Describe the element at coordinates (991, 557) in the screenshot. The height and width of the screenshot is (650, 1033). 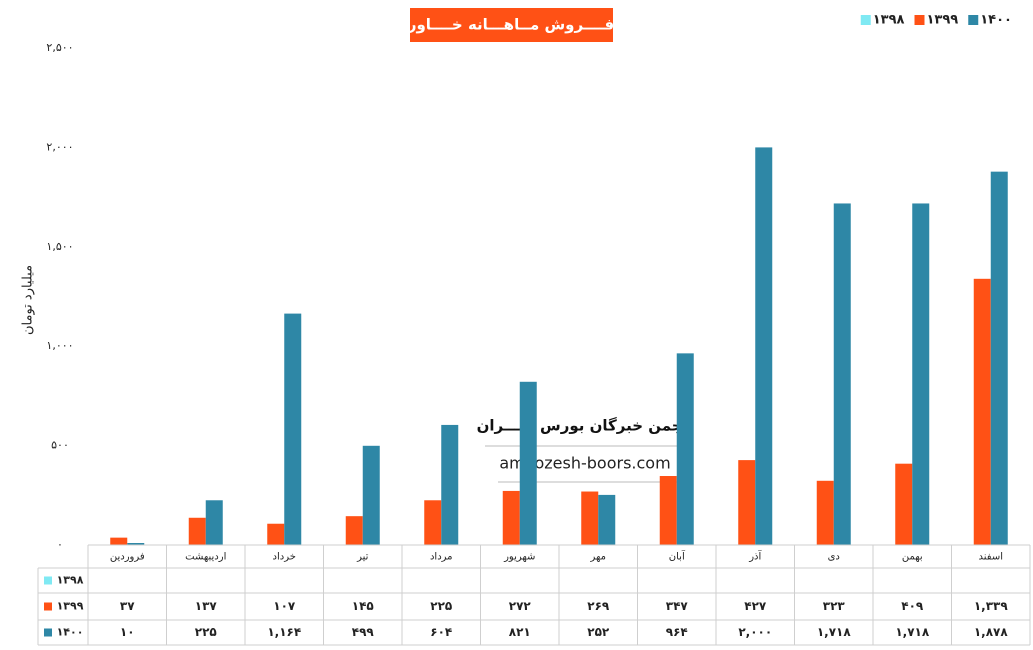
I see `x-tick-label: اسفند` at that location.